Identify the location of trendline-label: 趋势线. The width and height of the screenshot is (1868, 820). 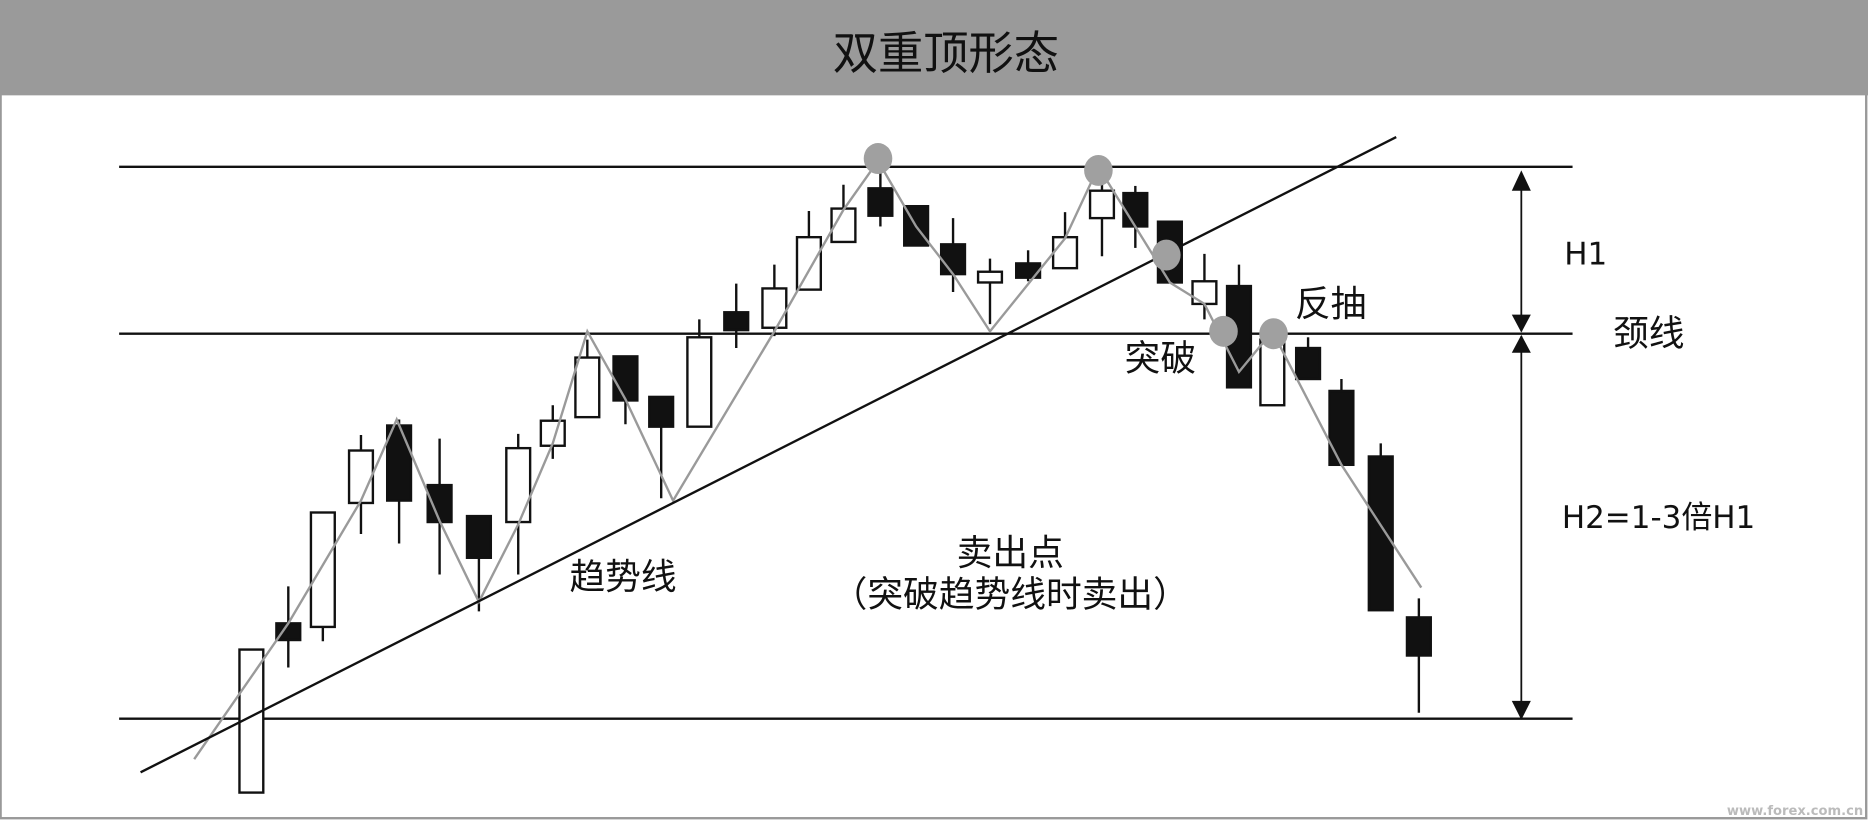
(622, 577).